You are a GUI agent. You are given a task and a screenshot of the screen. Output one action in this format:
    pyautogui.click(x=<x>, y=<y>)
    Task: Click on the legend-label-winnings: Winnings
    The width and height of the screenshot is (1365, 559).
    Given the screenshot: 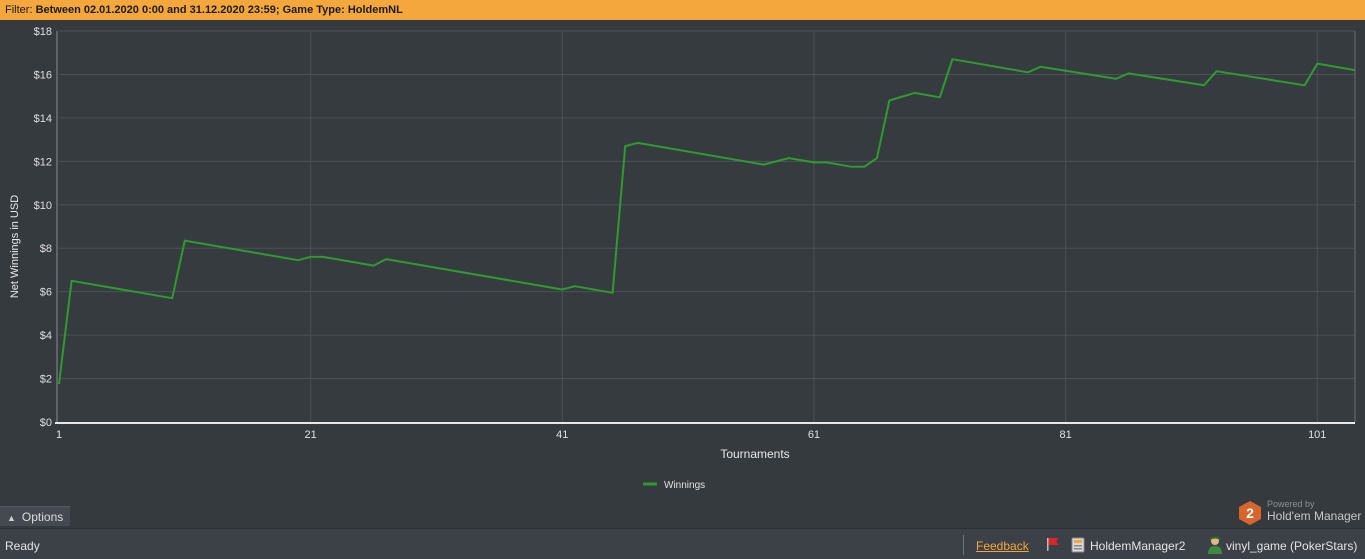 What is the action you would take?
    pyautogui.click(x=684, y=485)
    